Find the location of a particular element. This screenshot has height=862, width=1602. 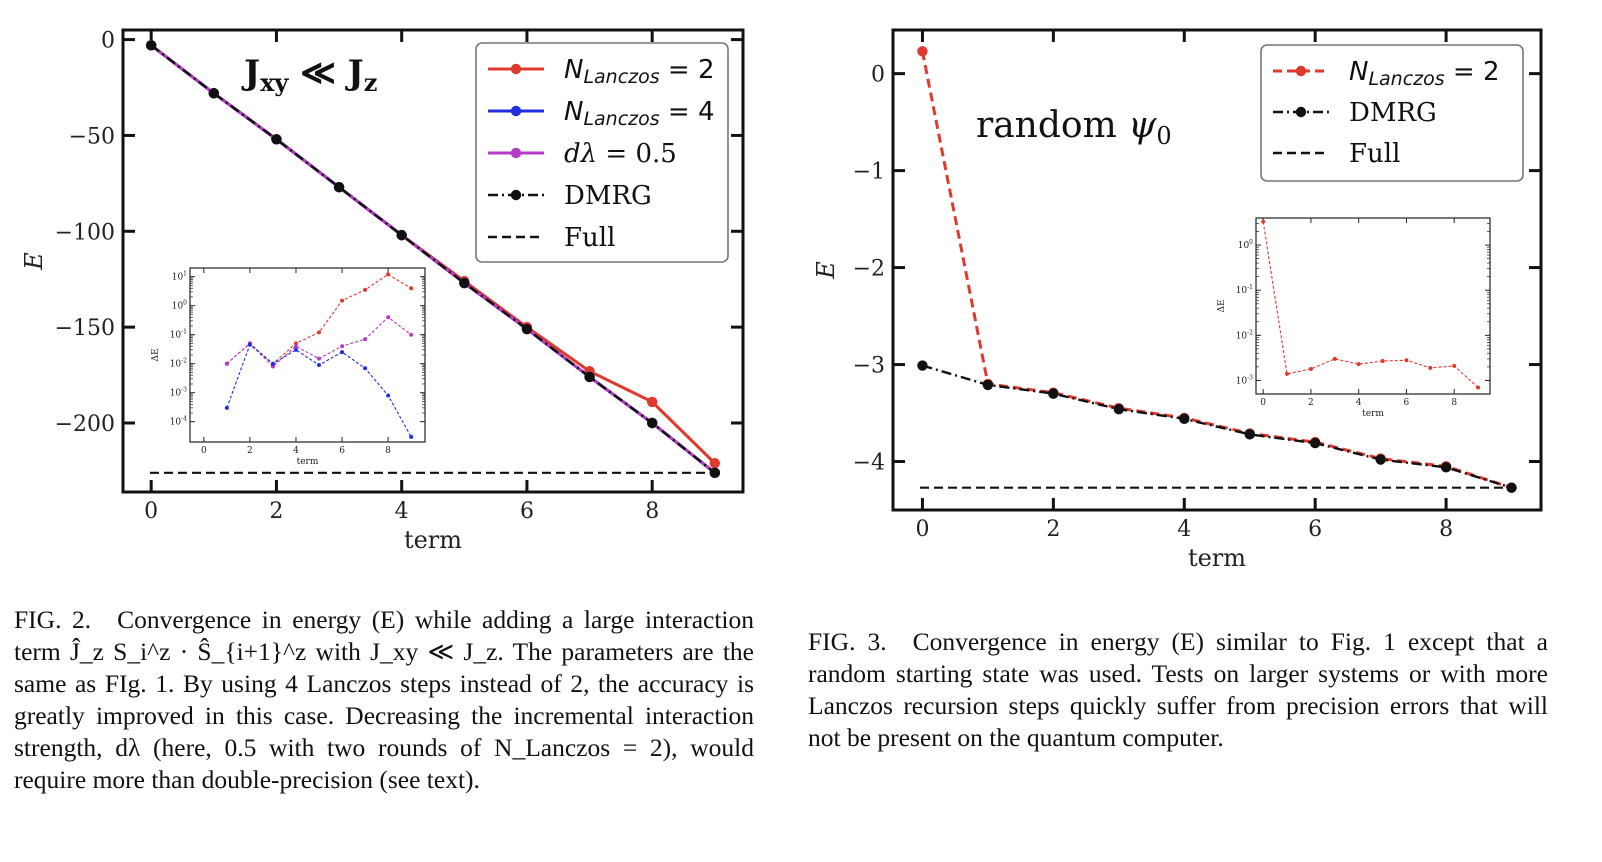

y-tick-label: −1 is located at coordinates (869, 172).